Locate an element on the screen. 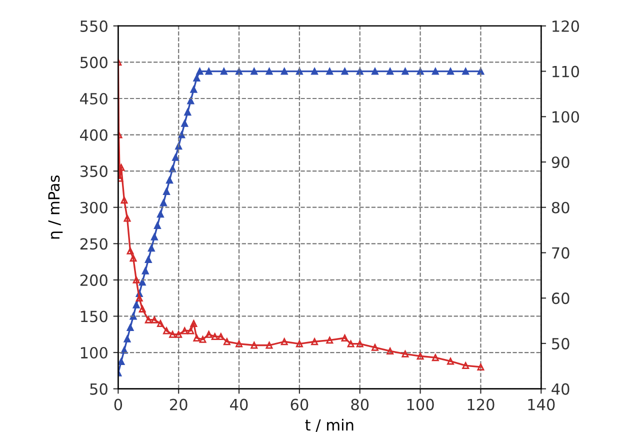  x-tick-label: 40 is located at coordinates (239, 404).